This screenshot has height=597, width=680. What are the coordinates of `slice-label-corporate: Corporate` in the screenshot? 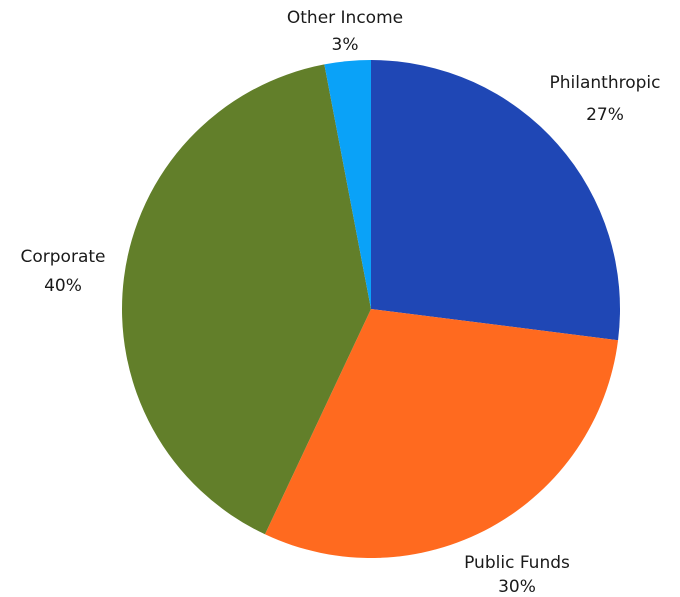 It's located at (63, 257).